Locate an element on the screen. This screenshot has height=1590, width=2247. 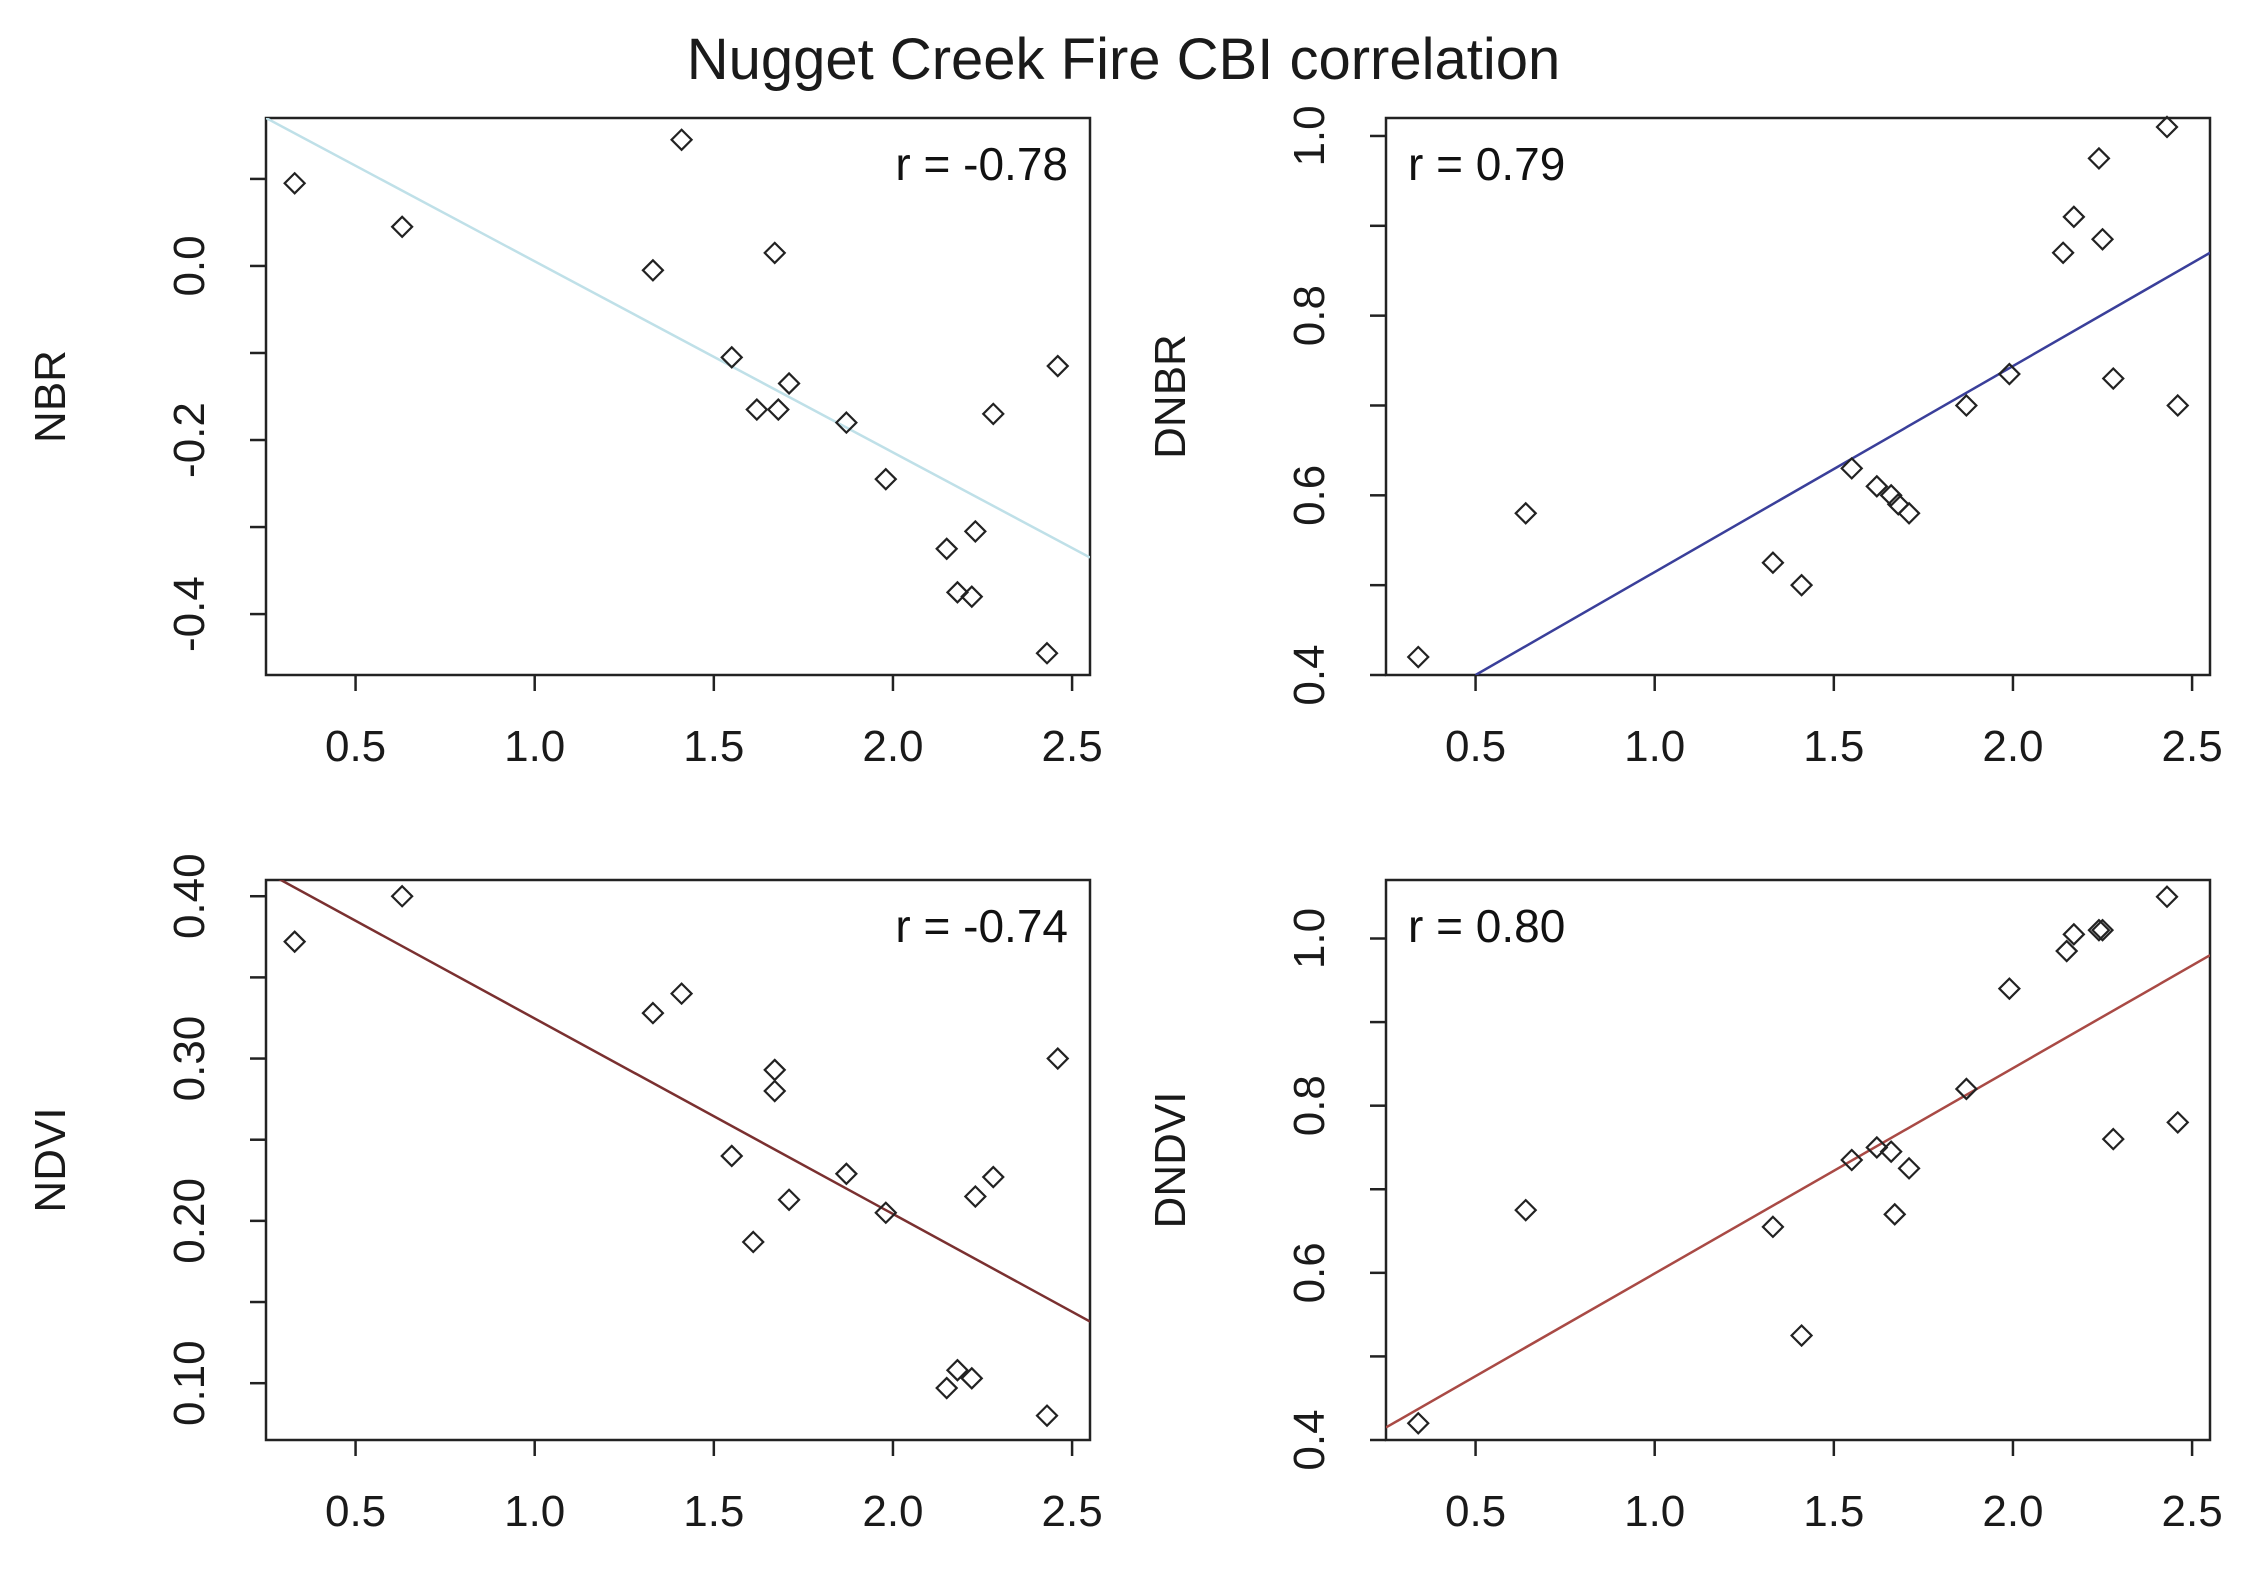
x-tick-label-nbr: 2.5 is located at coordinates (1072, 746).